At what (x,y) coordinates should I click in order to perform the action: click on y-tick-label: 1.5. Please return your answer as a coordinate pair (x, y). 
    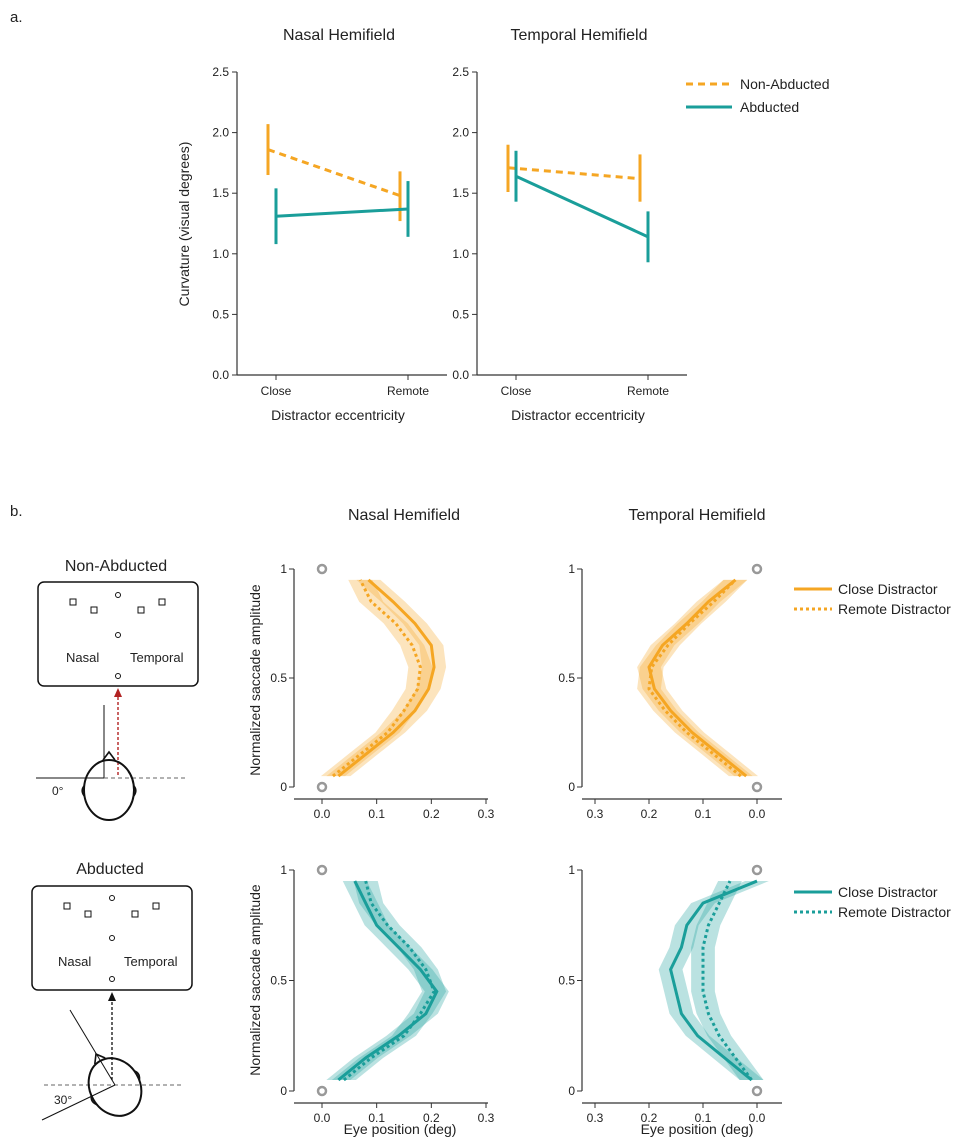
    Looking at the image, I should click on (220, 193).